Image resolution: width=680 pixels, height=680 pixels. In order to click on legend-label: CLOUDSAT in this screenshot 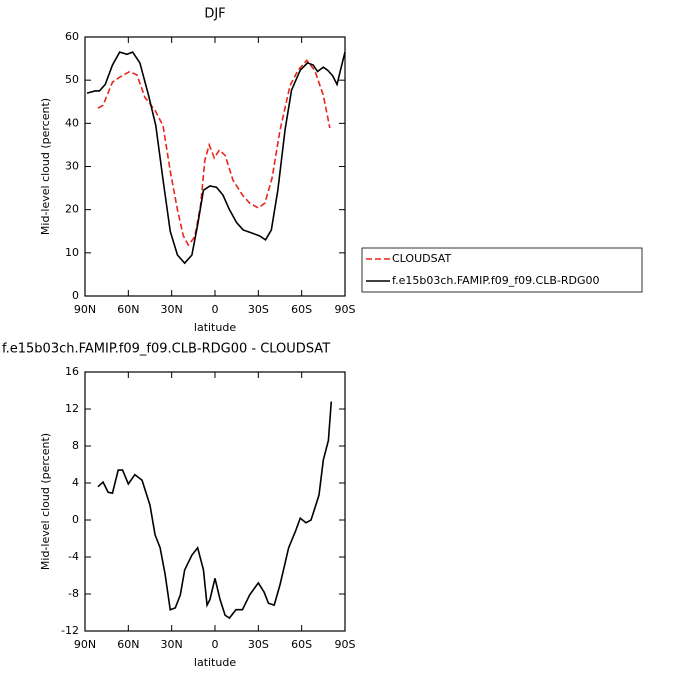, I will do `click(421, 258)`.